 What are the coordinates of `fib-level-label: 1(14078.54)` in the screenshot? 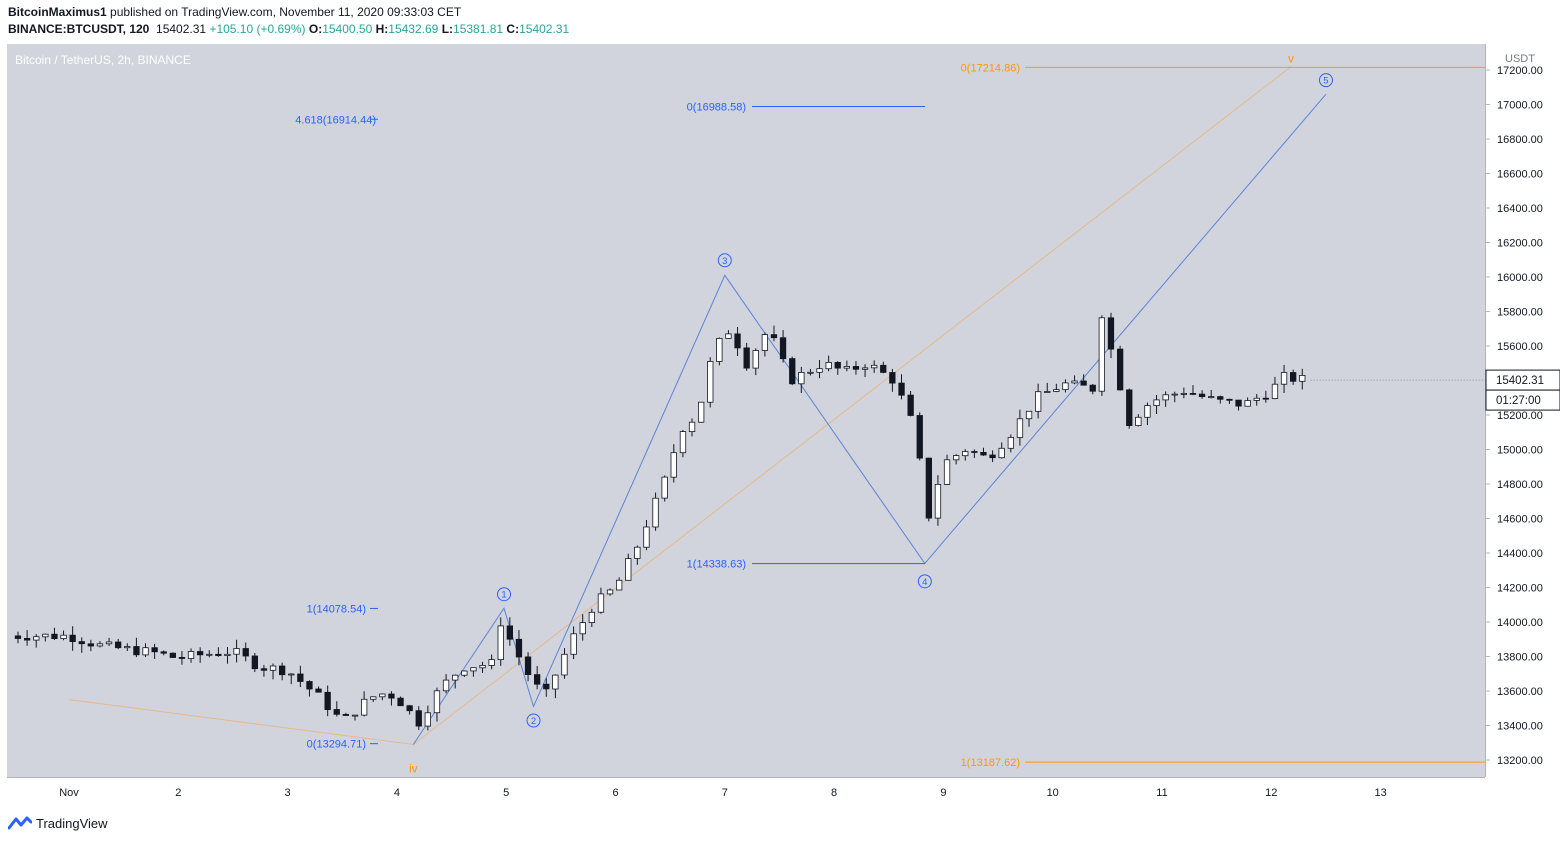 It's located at (336, 609).